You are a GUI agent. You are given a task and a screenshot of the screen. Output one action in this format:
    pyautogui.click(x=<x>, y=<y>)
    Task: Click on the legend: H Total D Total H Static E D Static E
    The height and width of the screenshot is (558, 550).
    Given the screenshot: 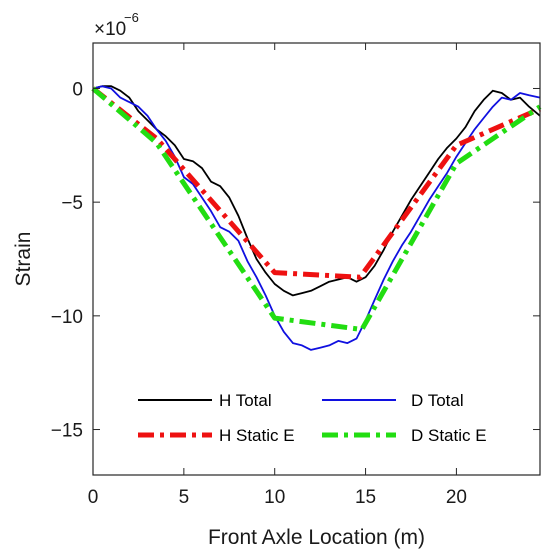 What is the action you would take?
    pyautogui.click(x=312, y=418)
    